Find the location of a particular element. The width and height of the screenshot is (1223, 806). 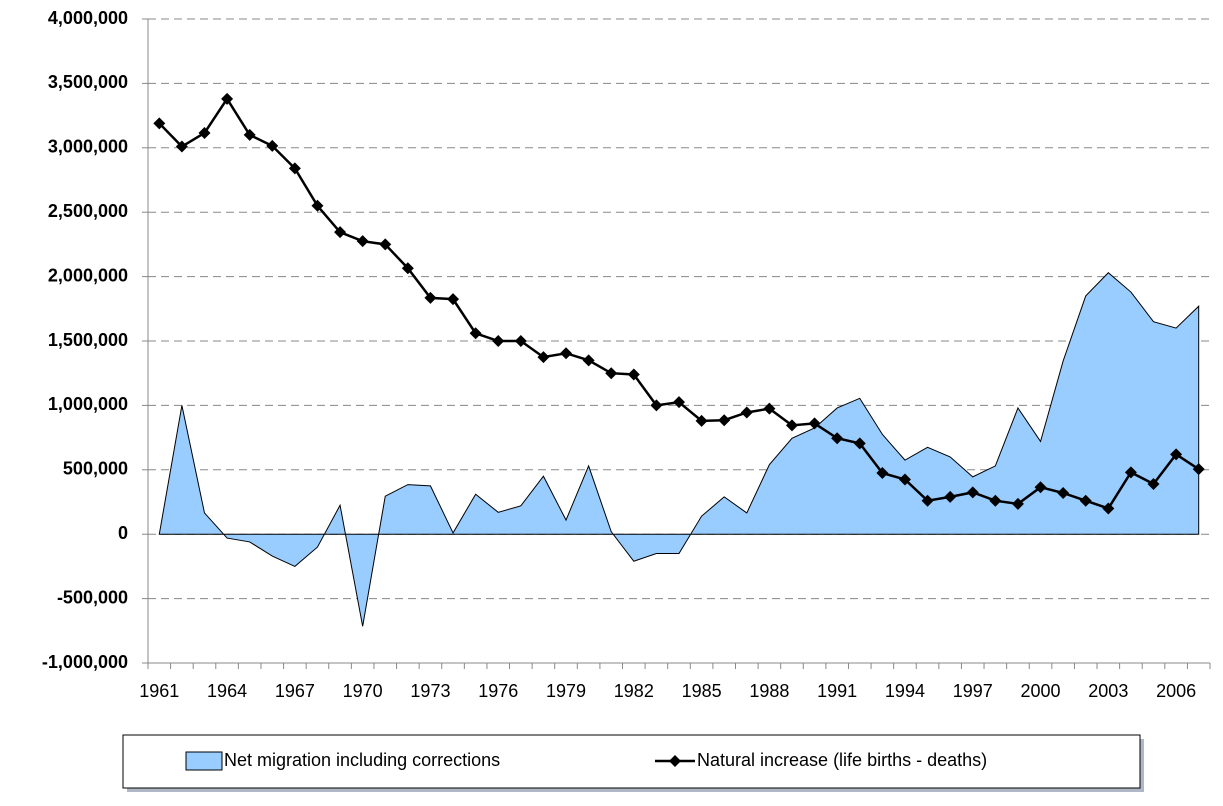

legend-label: Net migration including corrections is located at coordinates (362, 760).